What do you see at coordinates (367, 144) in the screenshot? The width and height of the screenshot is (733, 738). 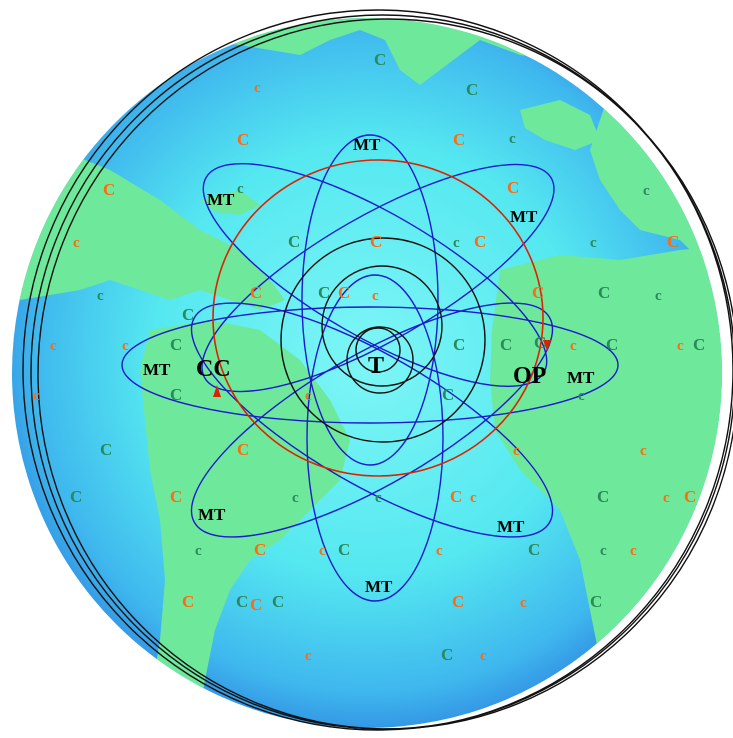 I see `mt-label-1: MT` at bounding box center [367, 144].